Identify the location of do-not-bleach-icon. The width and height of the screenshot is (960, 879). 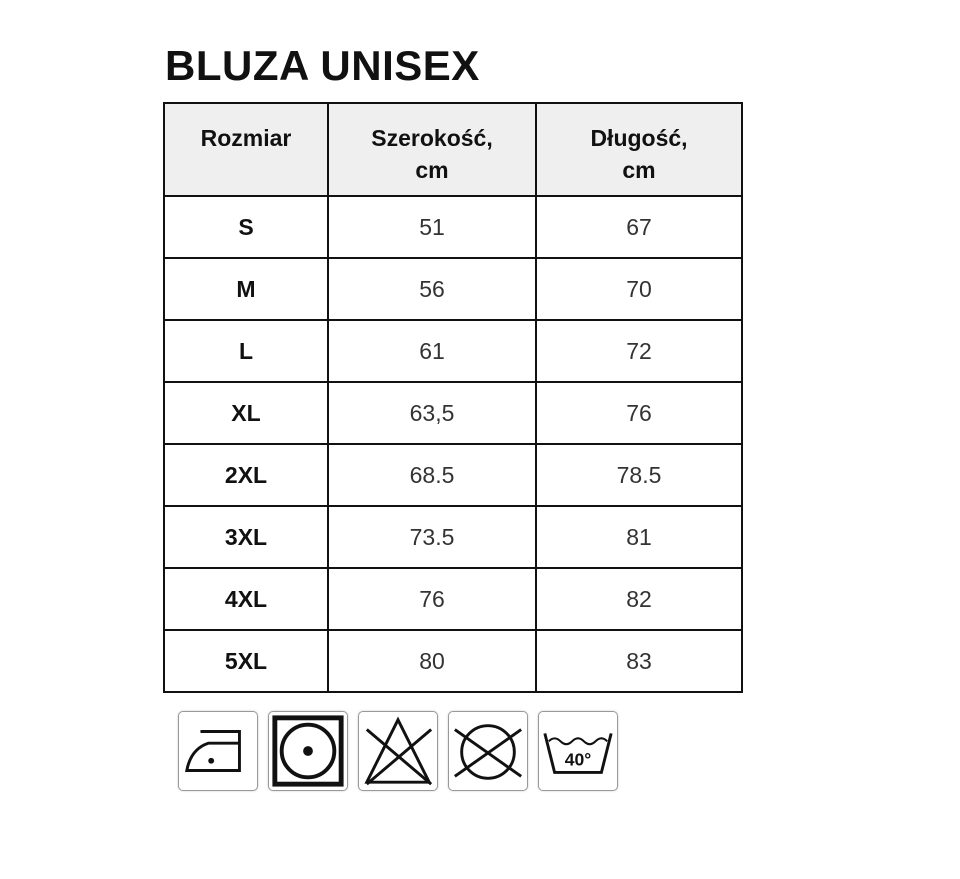
(398, 751).